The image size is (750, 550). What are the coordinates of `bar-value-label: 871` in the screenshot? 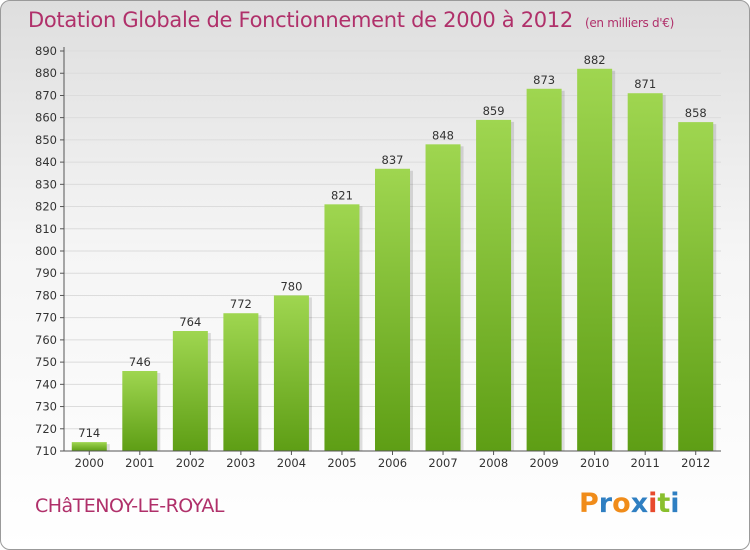 It's located at (645, 84).